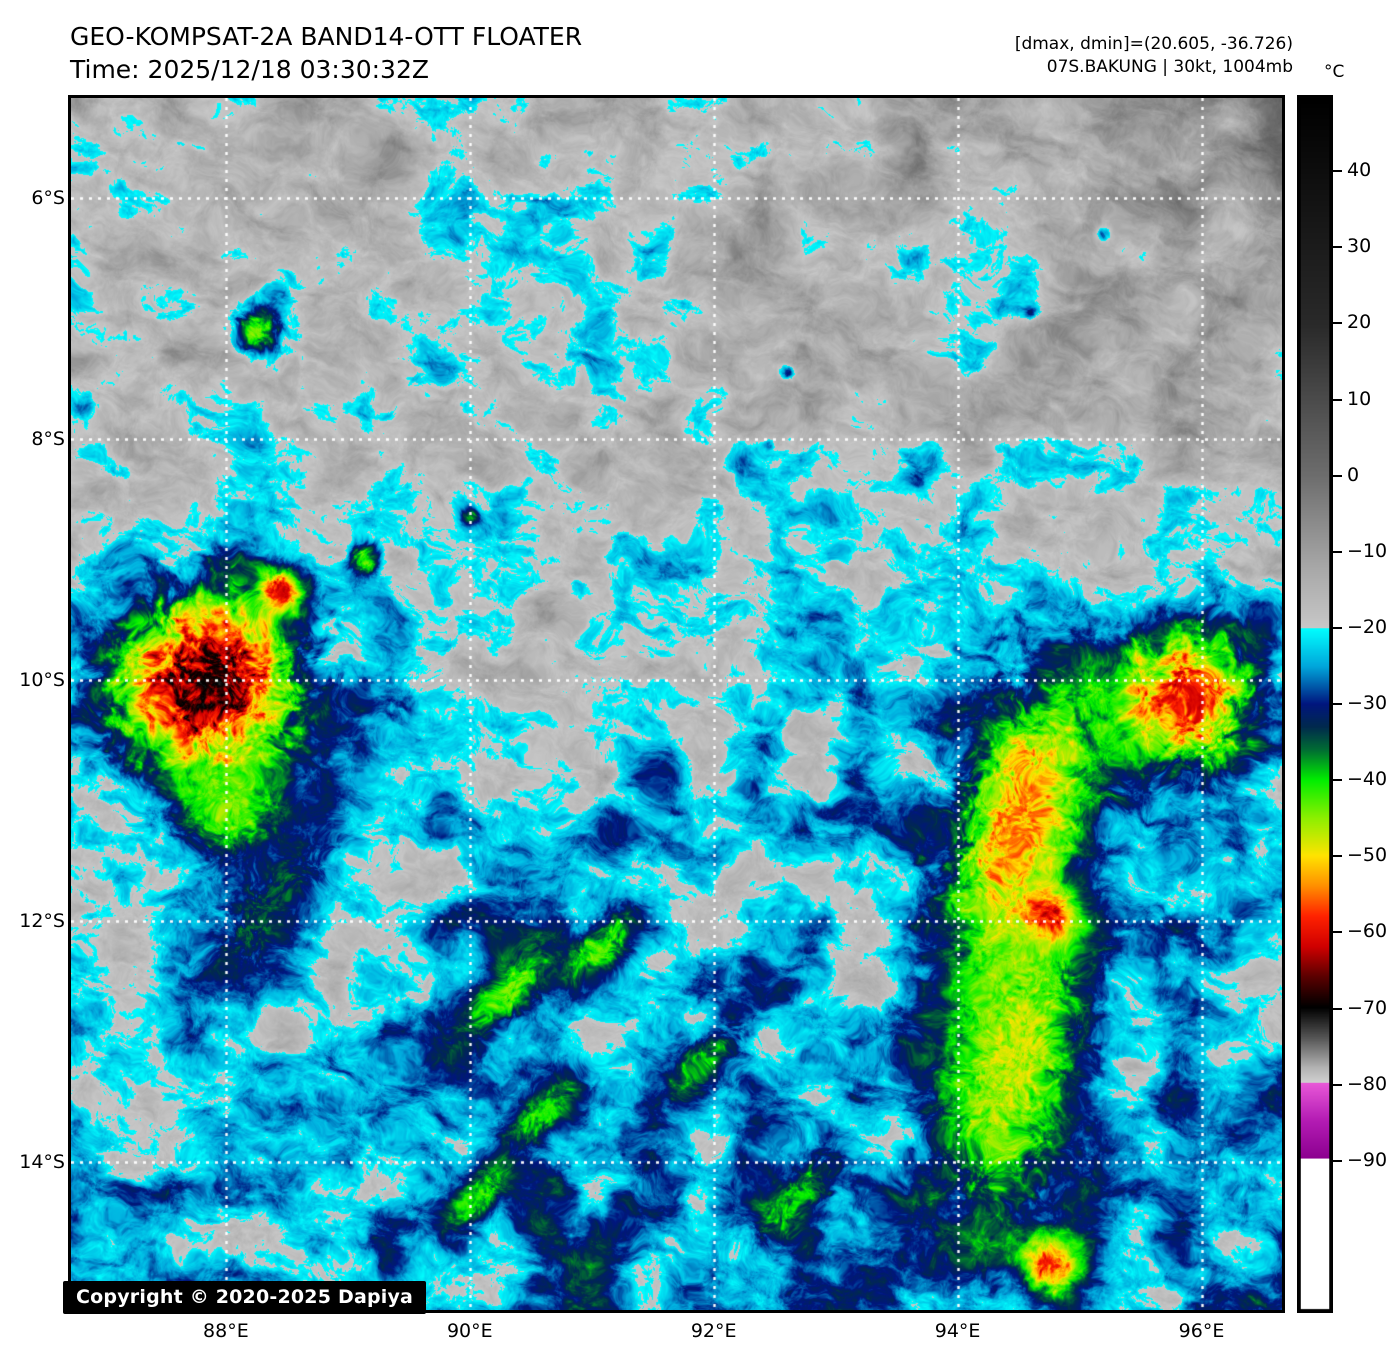 The width and height of the screenshot is (1388, 1359). I want to click on colorbar-tick-label: −30, so click(1367, 703).